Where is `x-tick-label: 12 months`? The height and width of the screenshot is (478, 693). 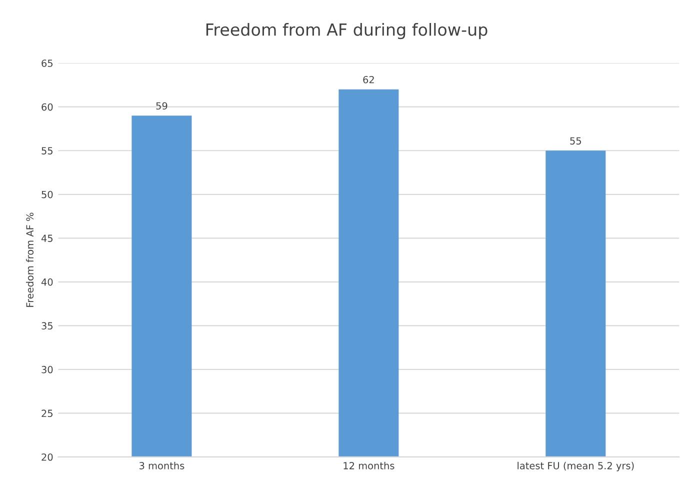 x-tick-label: 12 months is located at coordinates (369, 466).